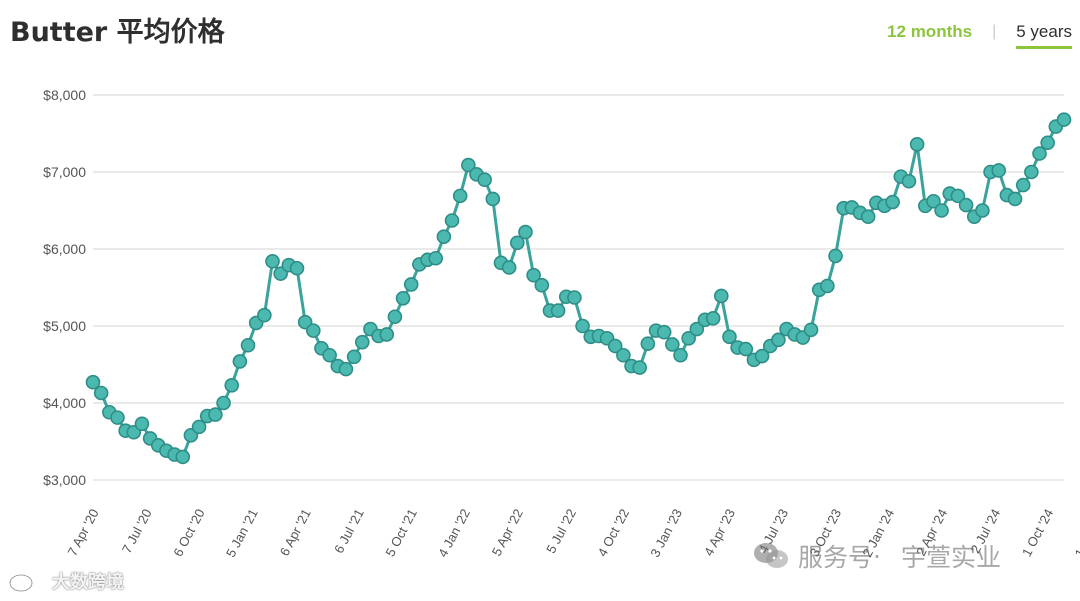 The height and width of the screenshot is (601, 1080). What do you see at coordinates (666, 532) in the screenshot?
I see `x-tick-label: 3 Jan '23` at bounding box center [666, 532].